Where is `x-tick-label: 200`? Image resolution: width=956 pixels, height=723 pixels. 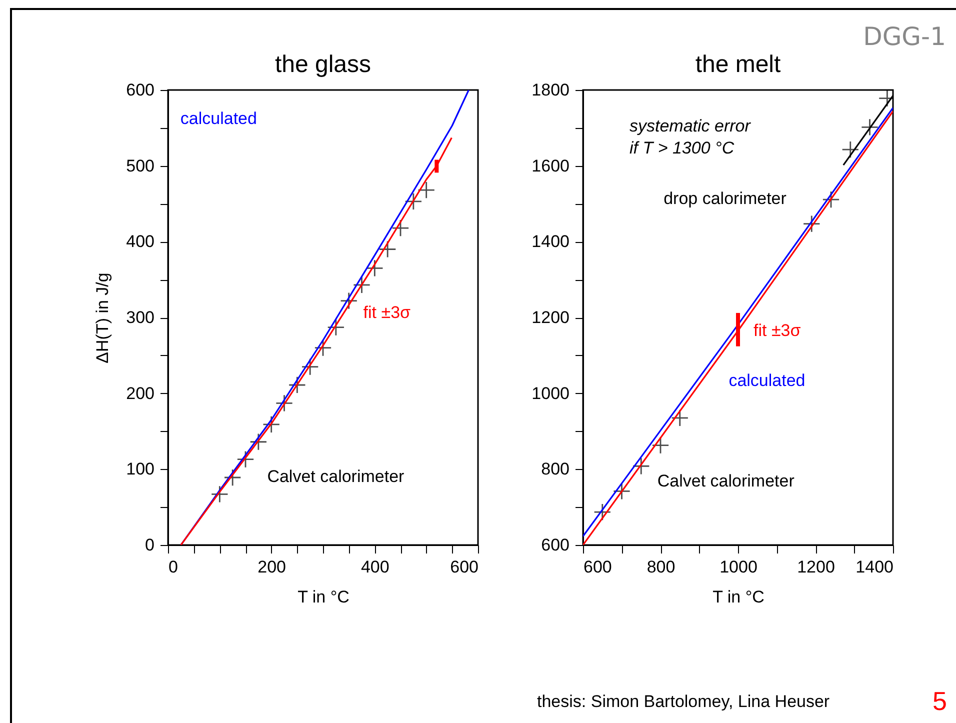 x-tick-label: 200 is located at coordinates (272, 567).